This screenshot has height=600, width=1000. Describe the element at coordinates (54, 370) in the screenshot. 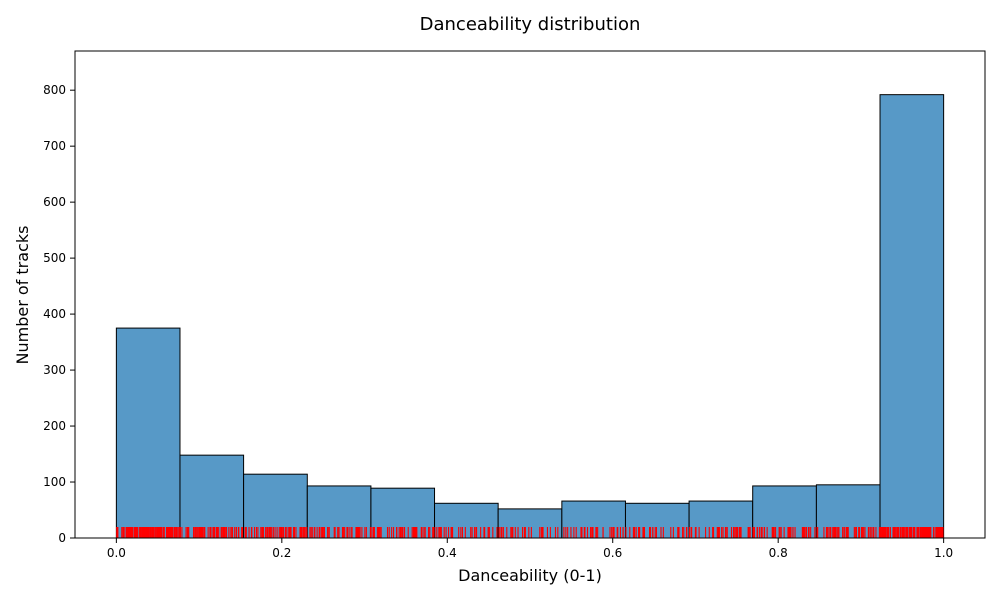

I see `y-tick-label: 300` at that location.